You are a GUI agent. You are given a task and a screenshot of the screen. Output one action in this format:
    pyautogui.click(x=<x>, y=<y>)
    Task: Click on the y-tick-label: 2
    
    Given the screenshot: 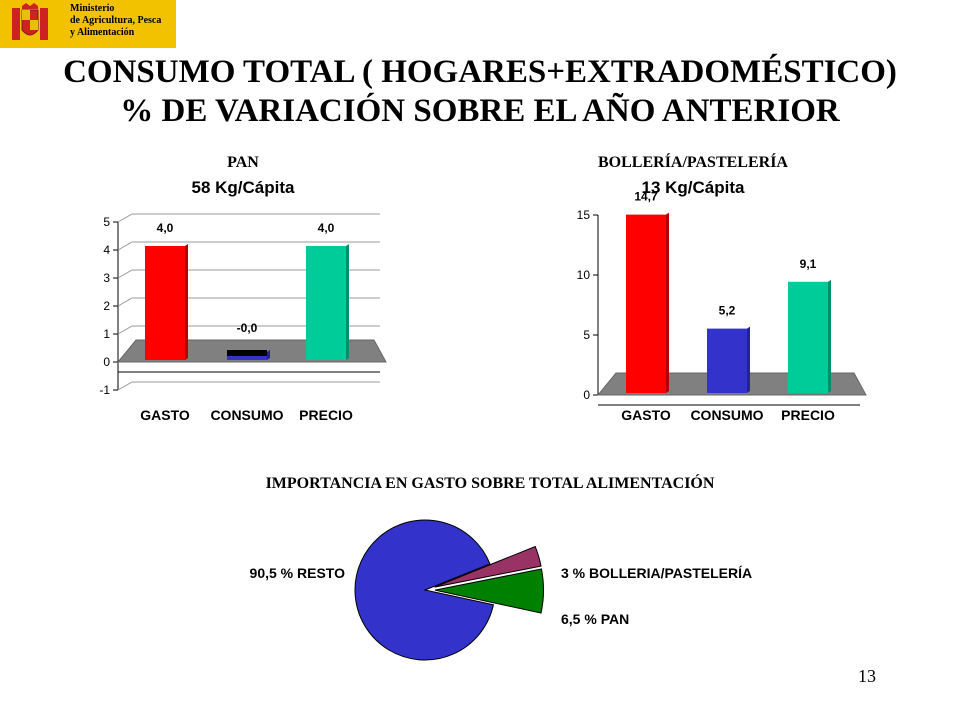 What is the action you would take?
    pyautogui.click(x=106, y=306)
    